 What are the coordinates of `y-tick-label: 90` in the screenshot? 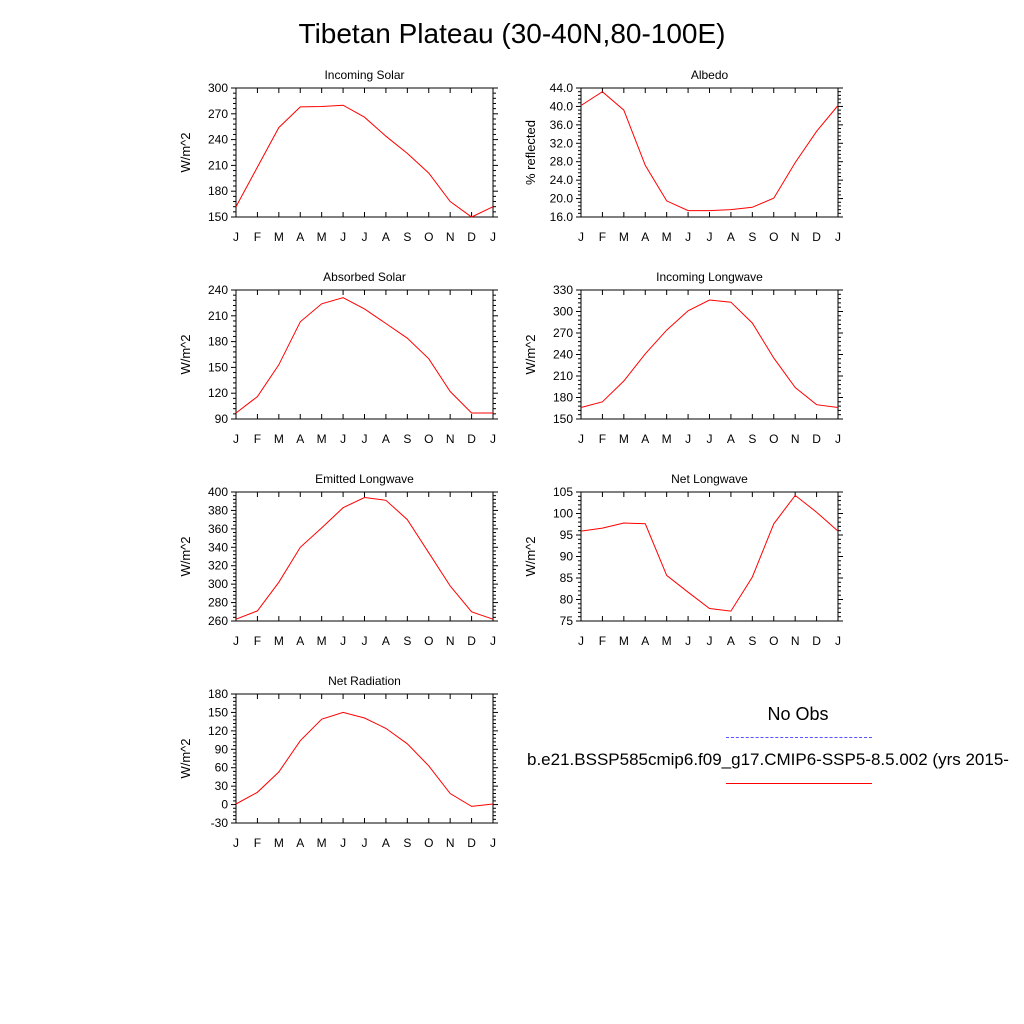 It's located at (222, 419).